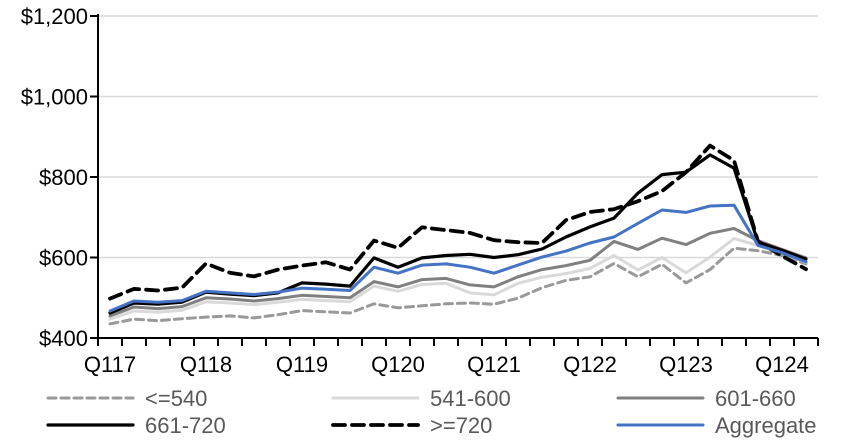 The width and height of the screenshot is (852, 442). What do you see at coordinates (706, 398) in the screenshot?
I see `legend-item-601-660: 601-660` at bounding box center [706, 398].